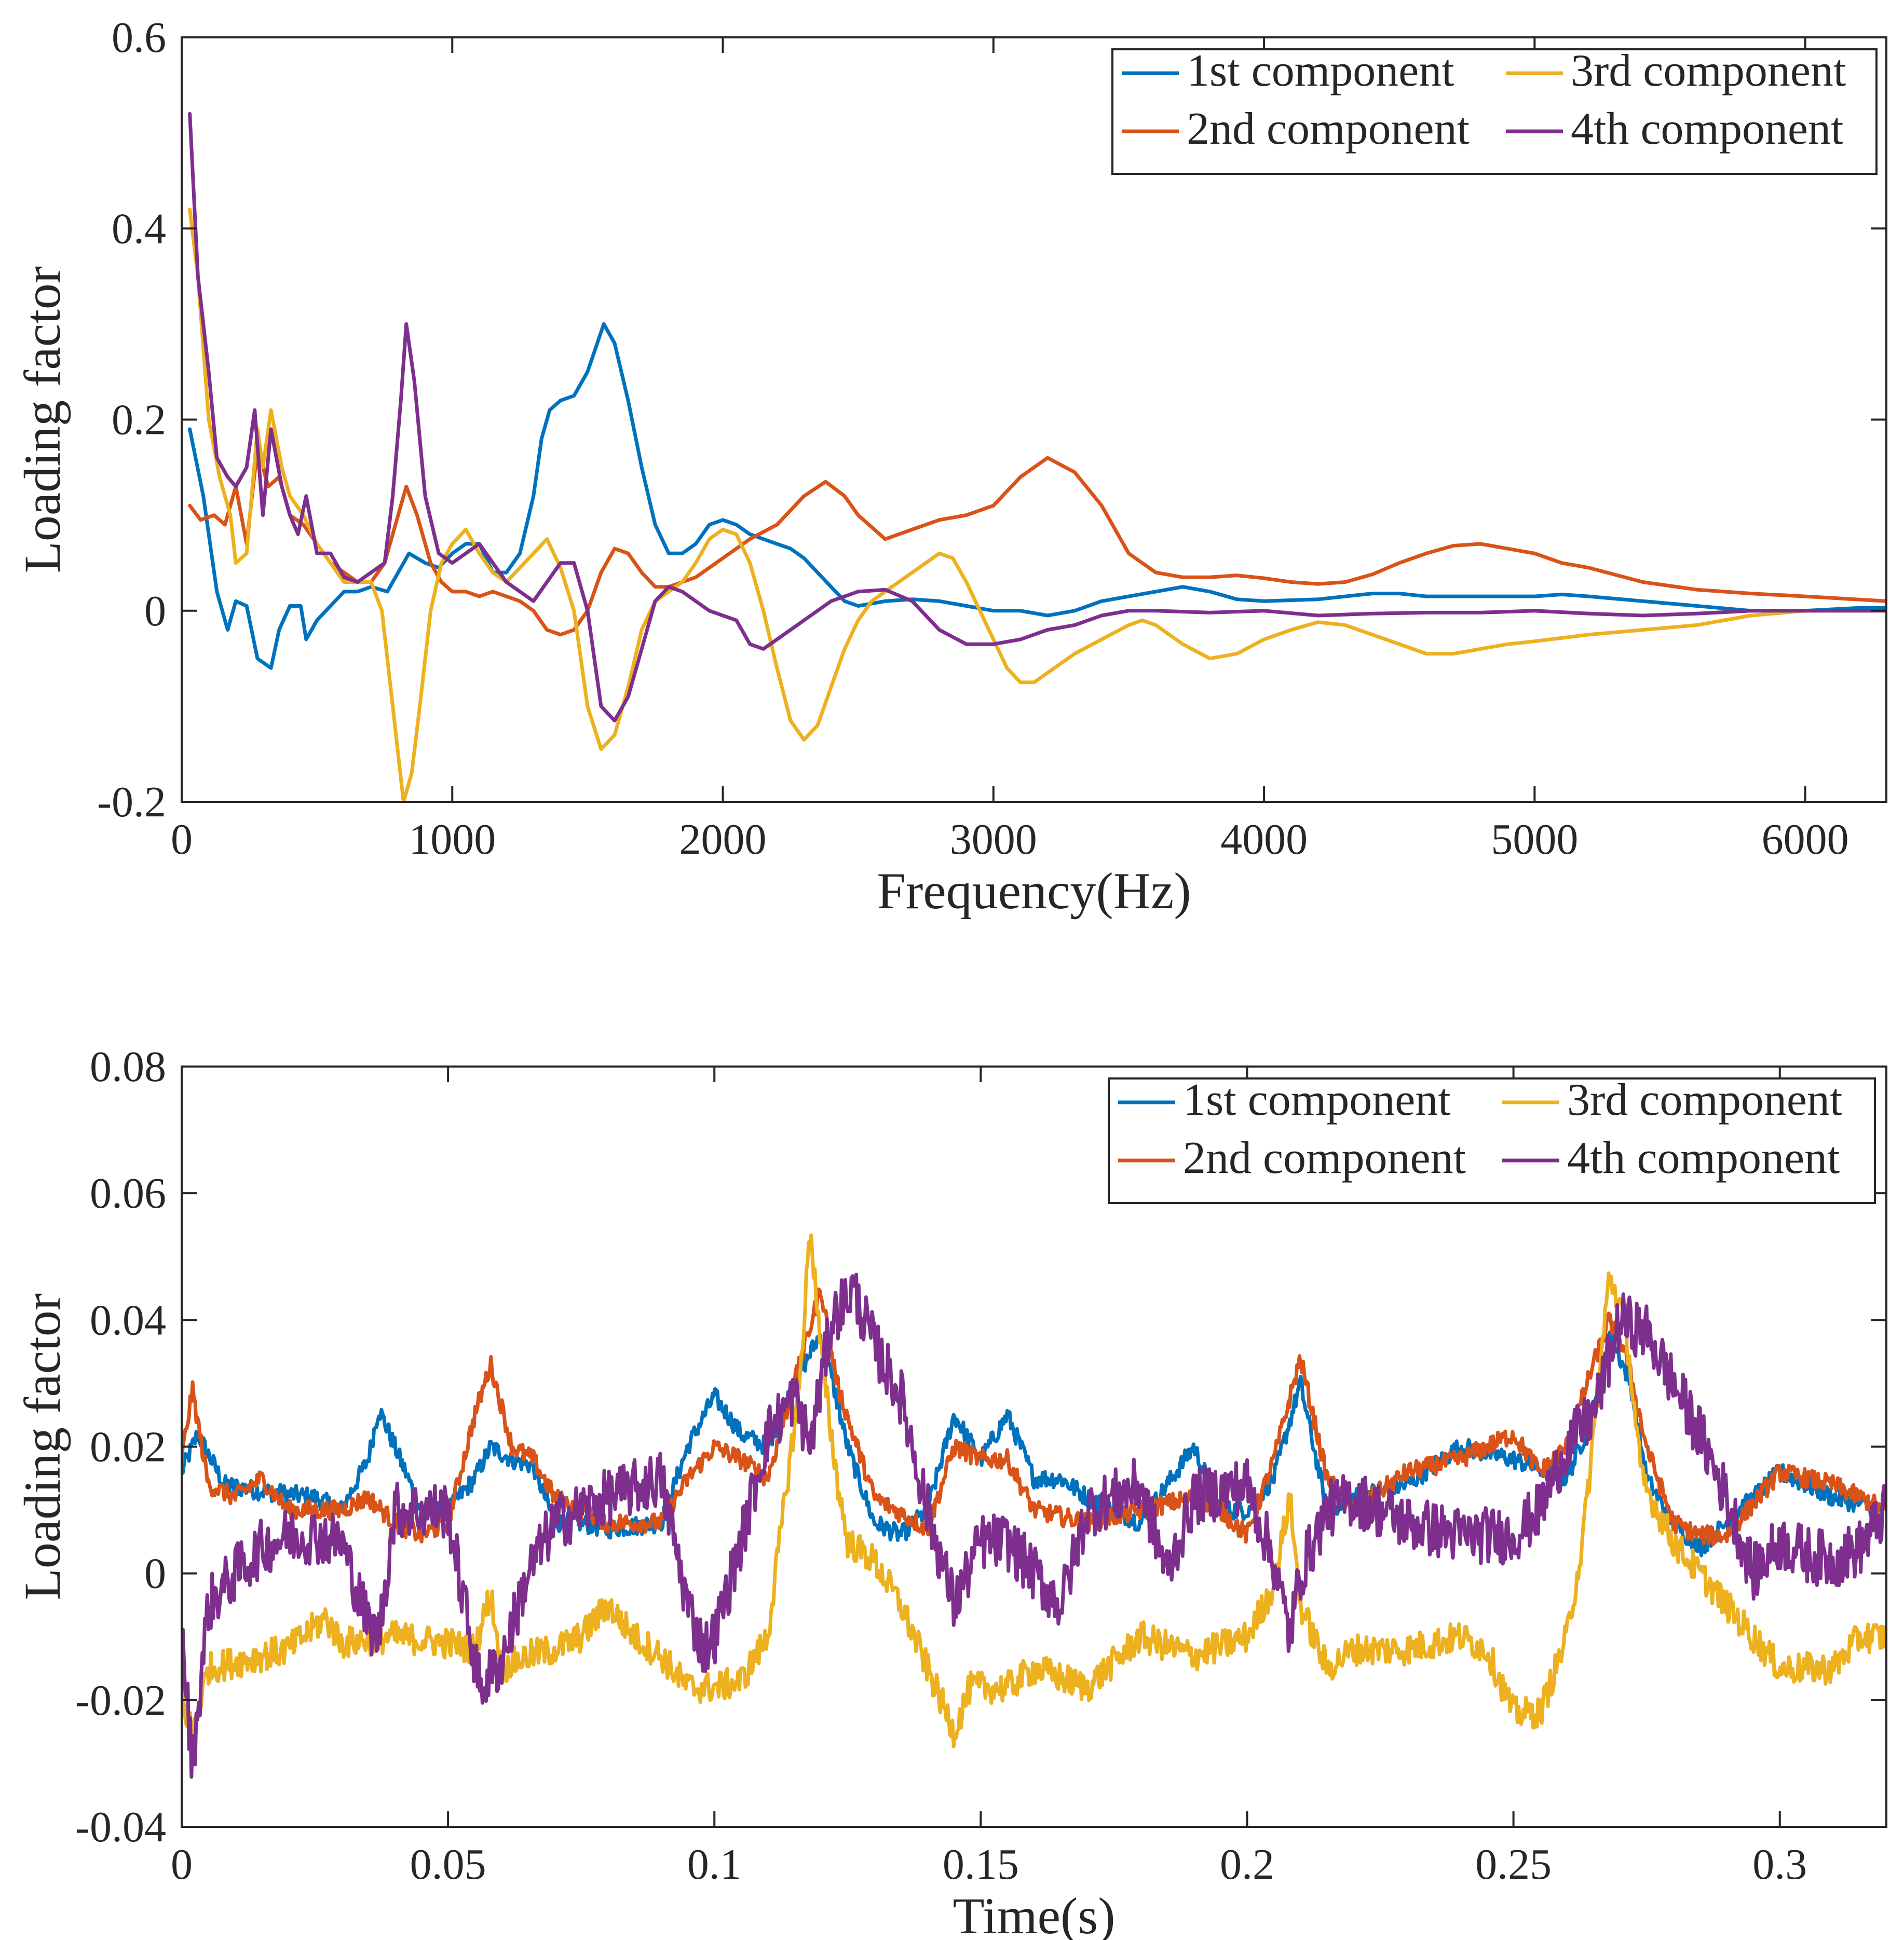  Describe the element at coordinates (1034, 891) in the screenshot. I see `x-axis-label: Frequency(Hz)` at that location.